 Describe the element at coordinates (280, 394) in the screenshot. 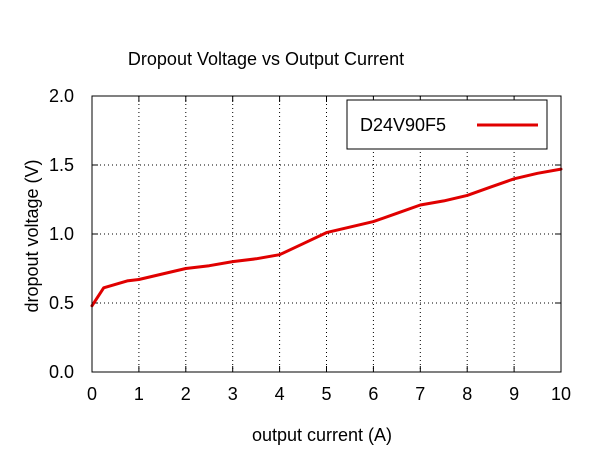

I see `x-tick-label: 4` at that location.